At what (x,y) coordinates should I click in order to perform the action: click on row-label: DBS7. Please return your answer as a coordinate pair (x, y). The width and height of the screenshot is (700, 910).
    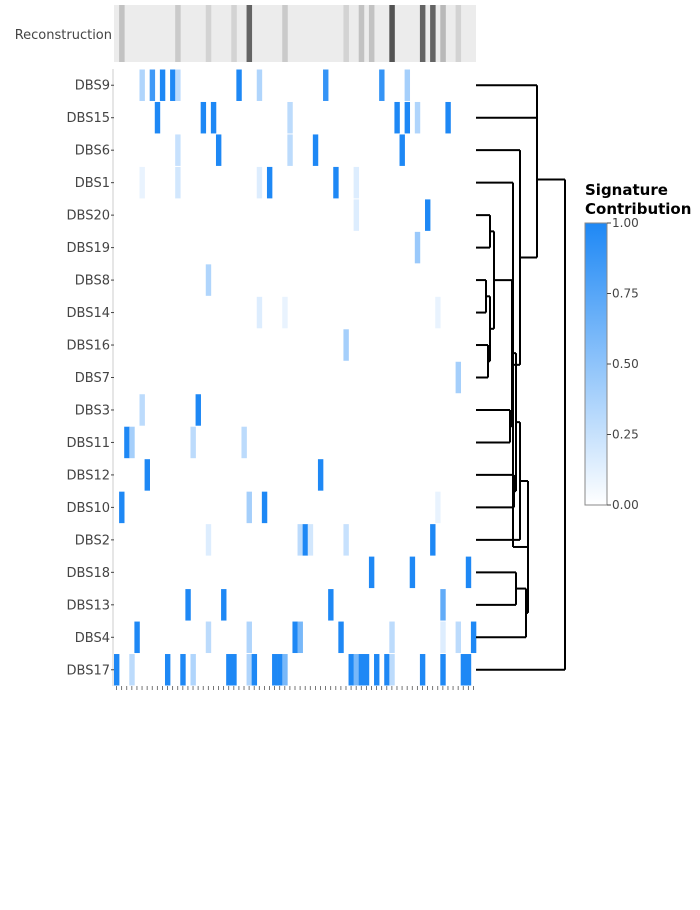
    Looking at the image, I should click on (92, 378).